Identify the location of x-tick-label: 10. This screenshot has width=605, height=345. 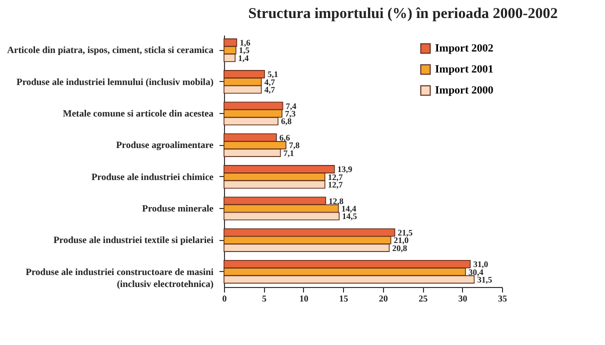
(304, 299).